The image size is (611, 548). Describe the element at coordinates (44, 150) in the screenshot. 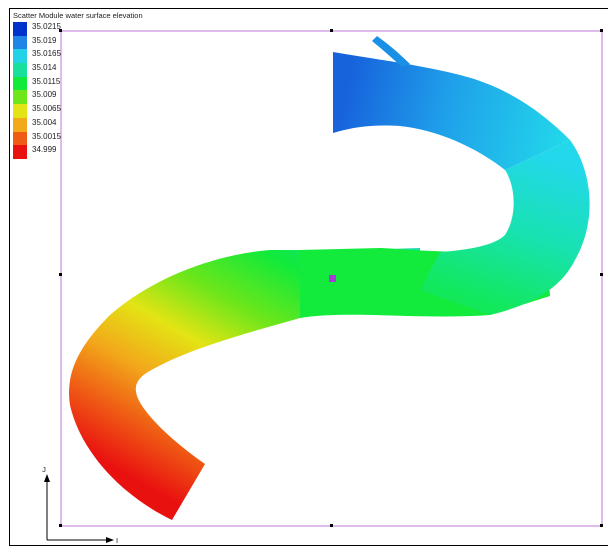

I see `legend-label: 34.999` at that location.